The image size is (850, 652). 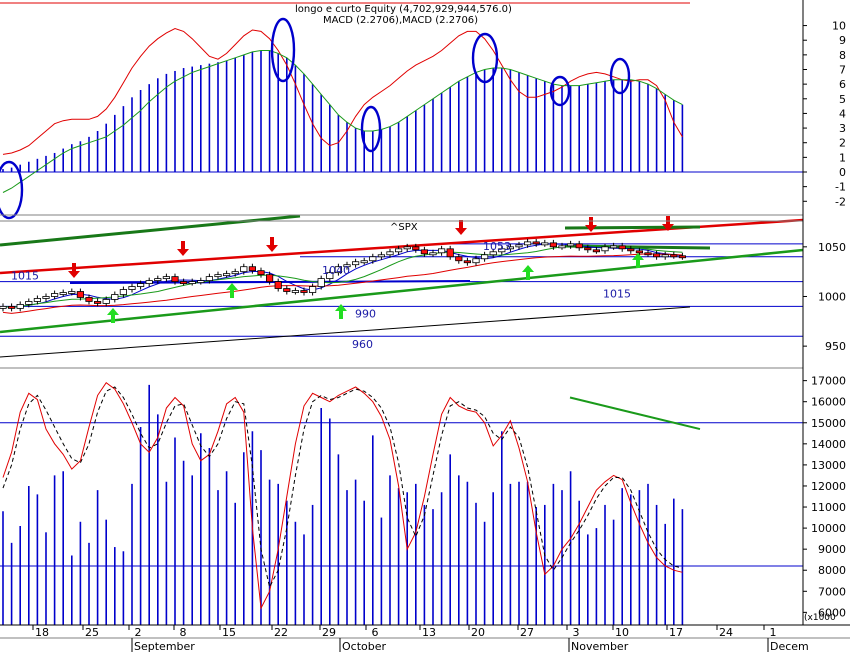 I want to click on x-day-label: 1, so click(x=773, y=632).